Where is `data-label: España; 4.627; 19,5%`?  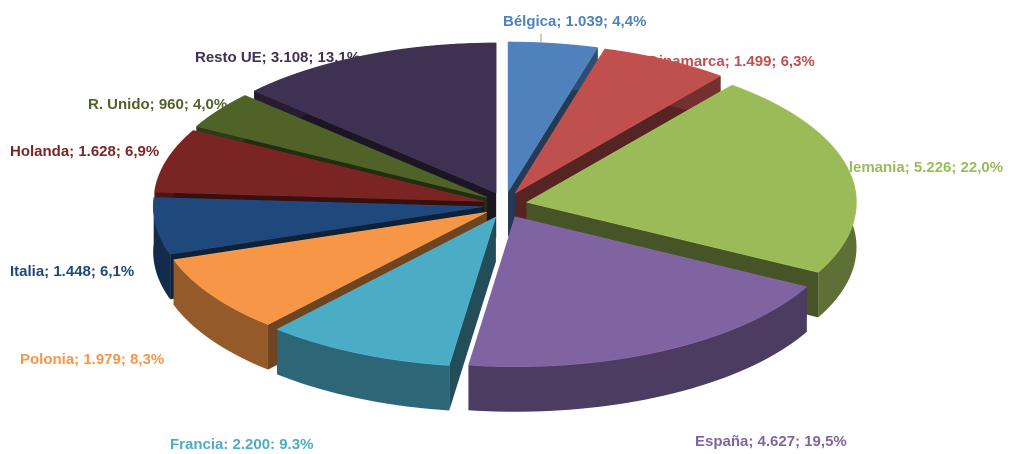 data-label: España; 4.627; 19,5% is located at coordinates (771, 441).